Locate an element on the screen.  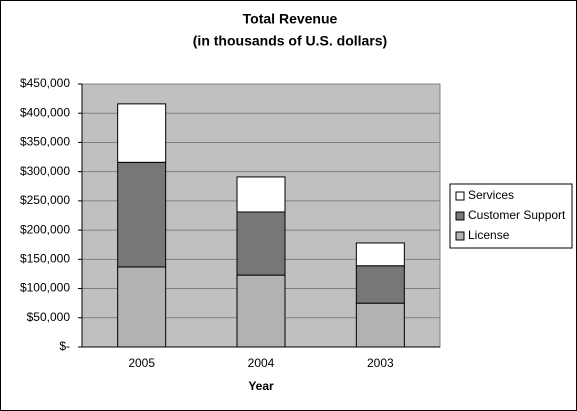
y-tick-label: $200,000 is located at coordinates (45, 229).